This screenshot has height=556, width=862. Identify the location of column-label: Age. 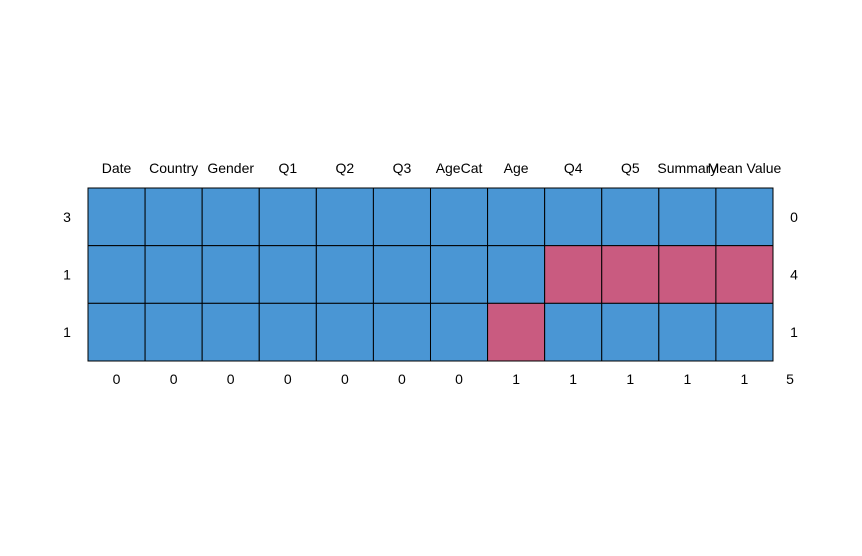
(516, 168).